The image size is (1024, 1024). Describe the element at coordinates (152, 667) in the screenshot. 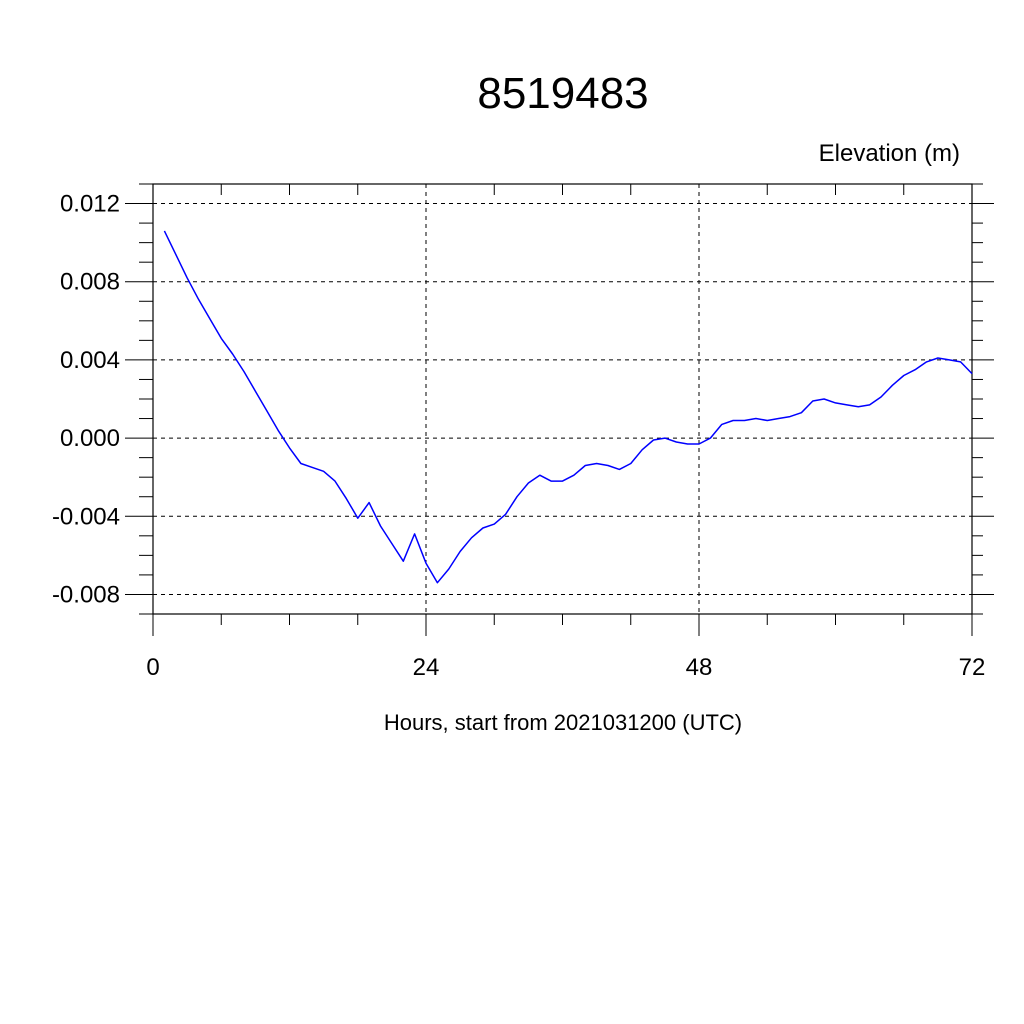

I see `x-tick-label: 0` at that location.